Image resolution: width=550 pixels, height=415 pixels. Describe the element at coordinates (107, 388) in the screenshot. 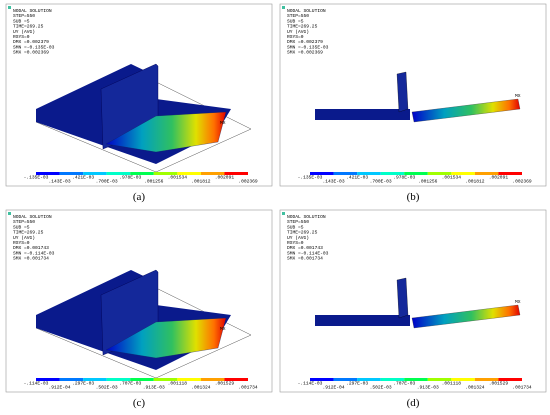

I see `colorbar-label: .502E-03` at that location.